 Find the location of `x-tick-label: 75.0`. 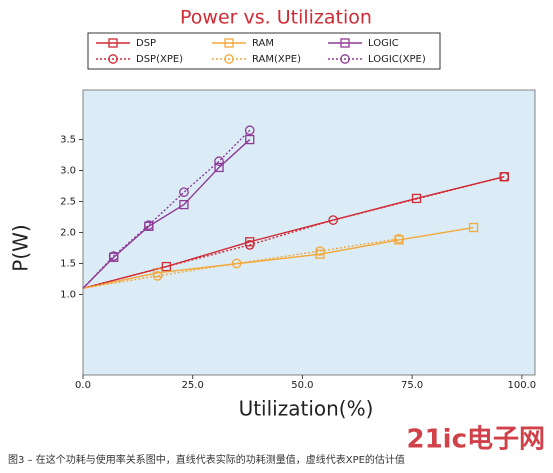

x-tick-label: 75.0 is located at coordinates (412, 385).